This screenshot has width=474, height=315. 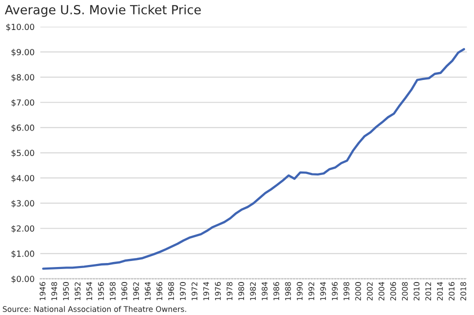 I want to click on y-tick-label: $1.00, so click(x=23, y=254).